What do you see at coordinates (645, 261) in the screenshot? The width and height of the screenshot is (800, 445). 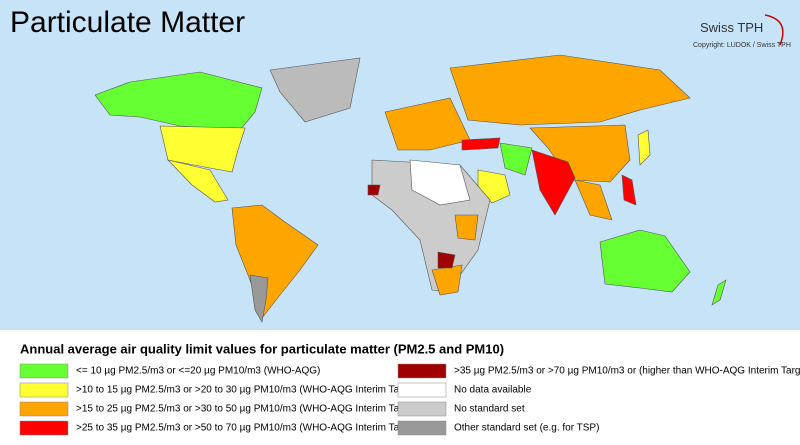 I see `australia` at bounding box center [645, 261].